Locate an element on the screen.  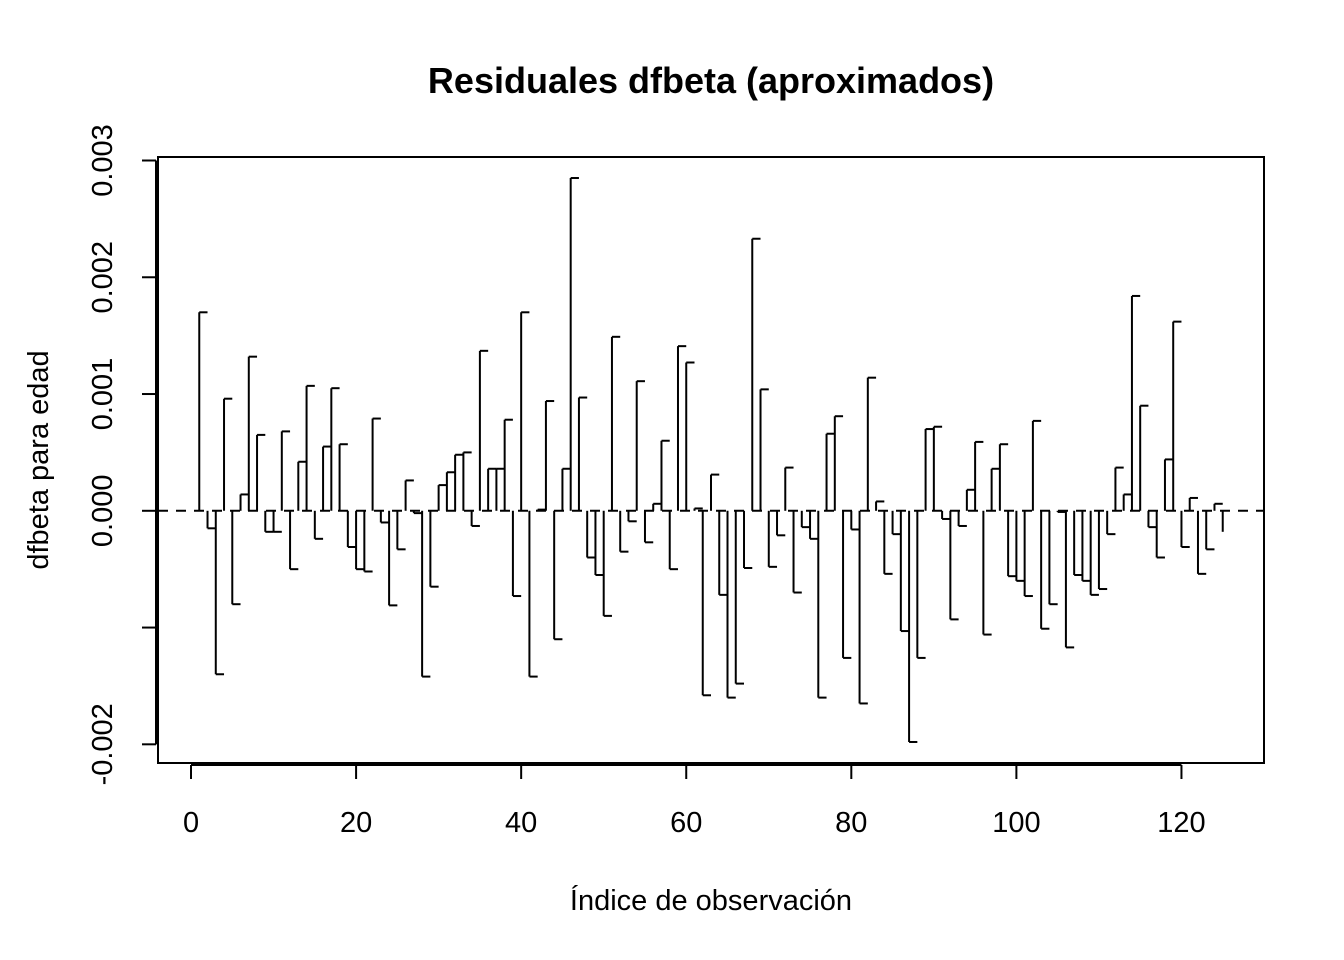
y-axis-label: dfbeta para edad is located at coordinates (39, 459).